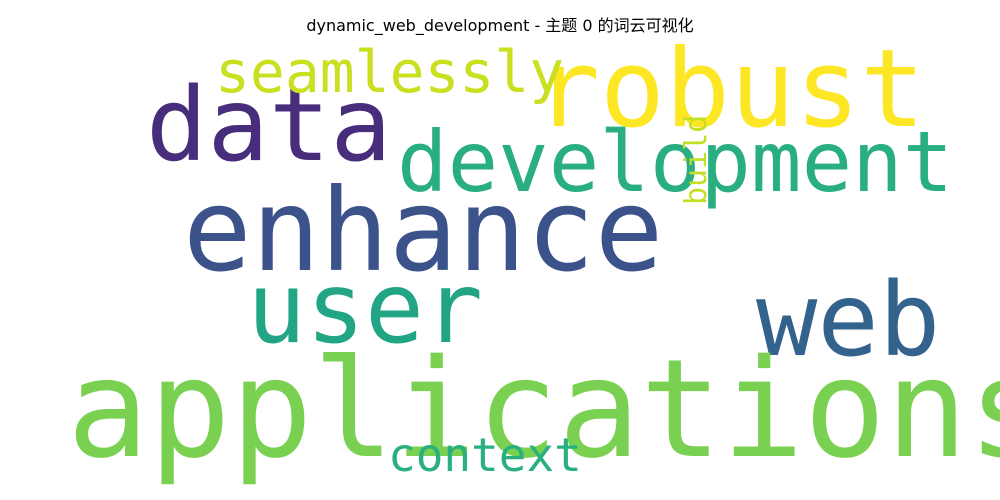  Describe the element at coordinates (365, 309) in the screenshot. I see `word-user: user` at that location.